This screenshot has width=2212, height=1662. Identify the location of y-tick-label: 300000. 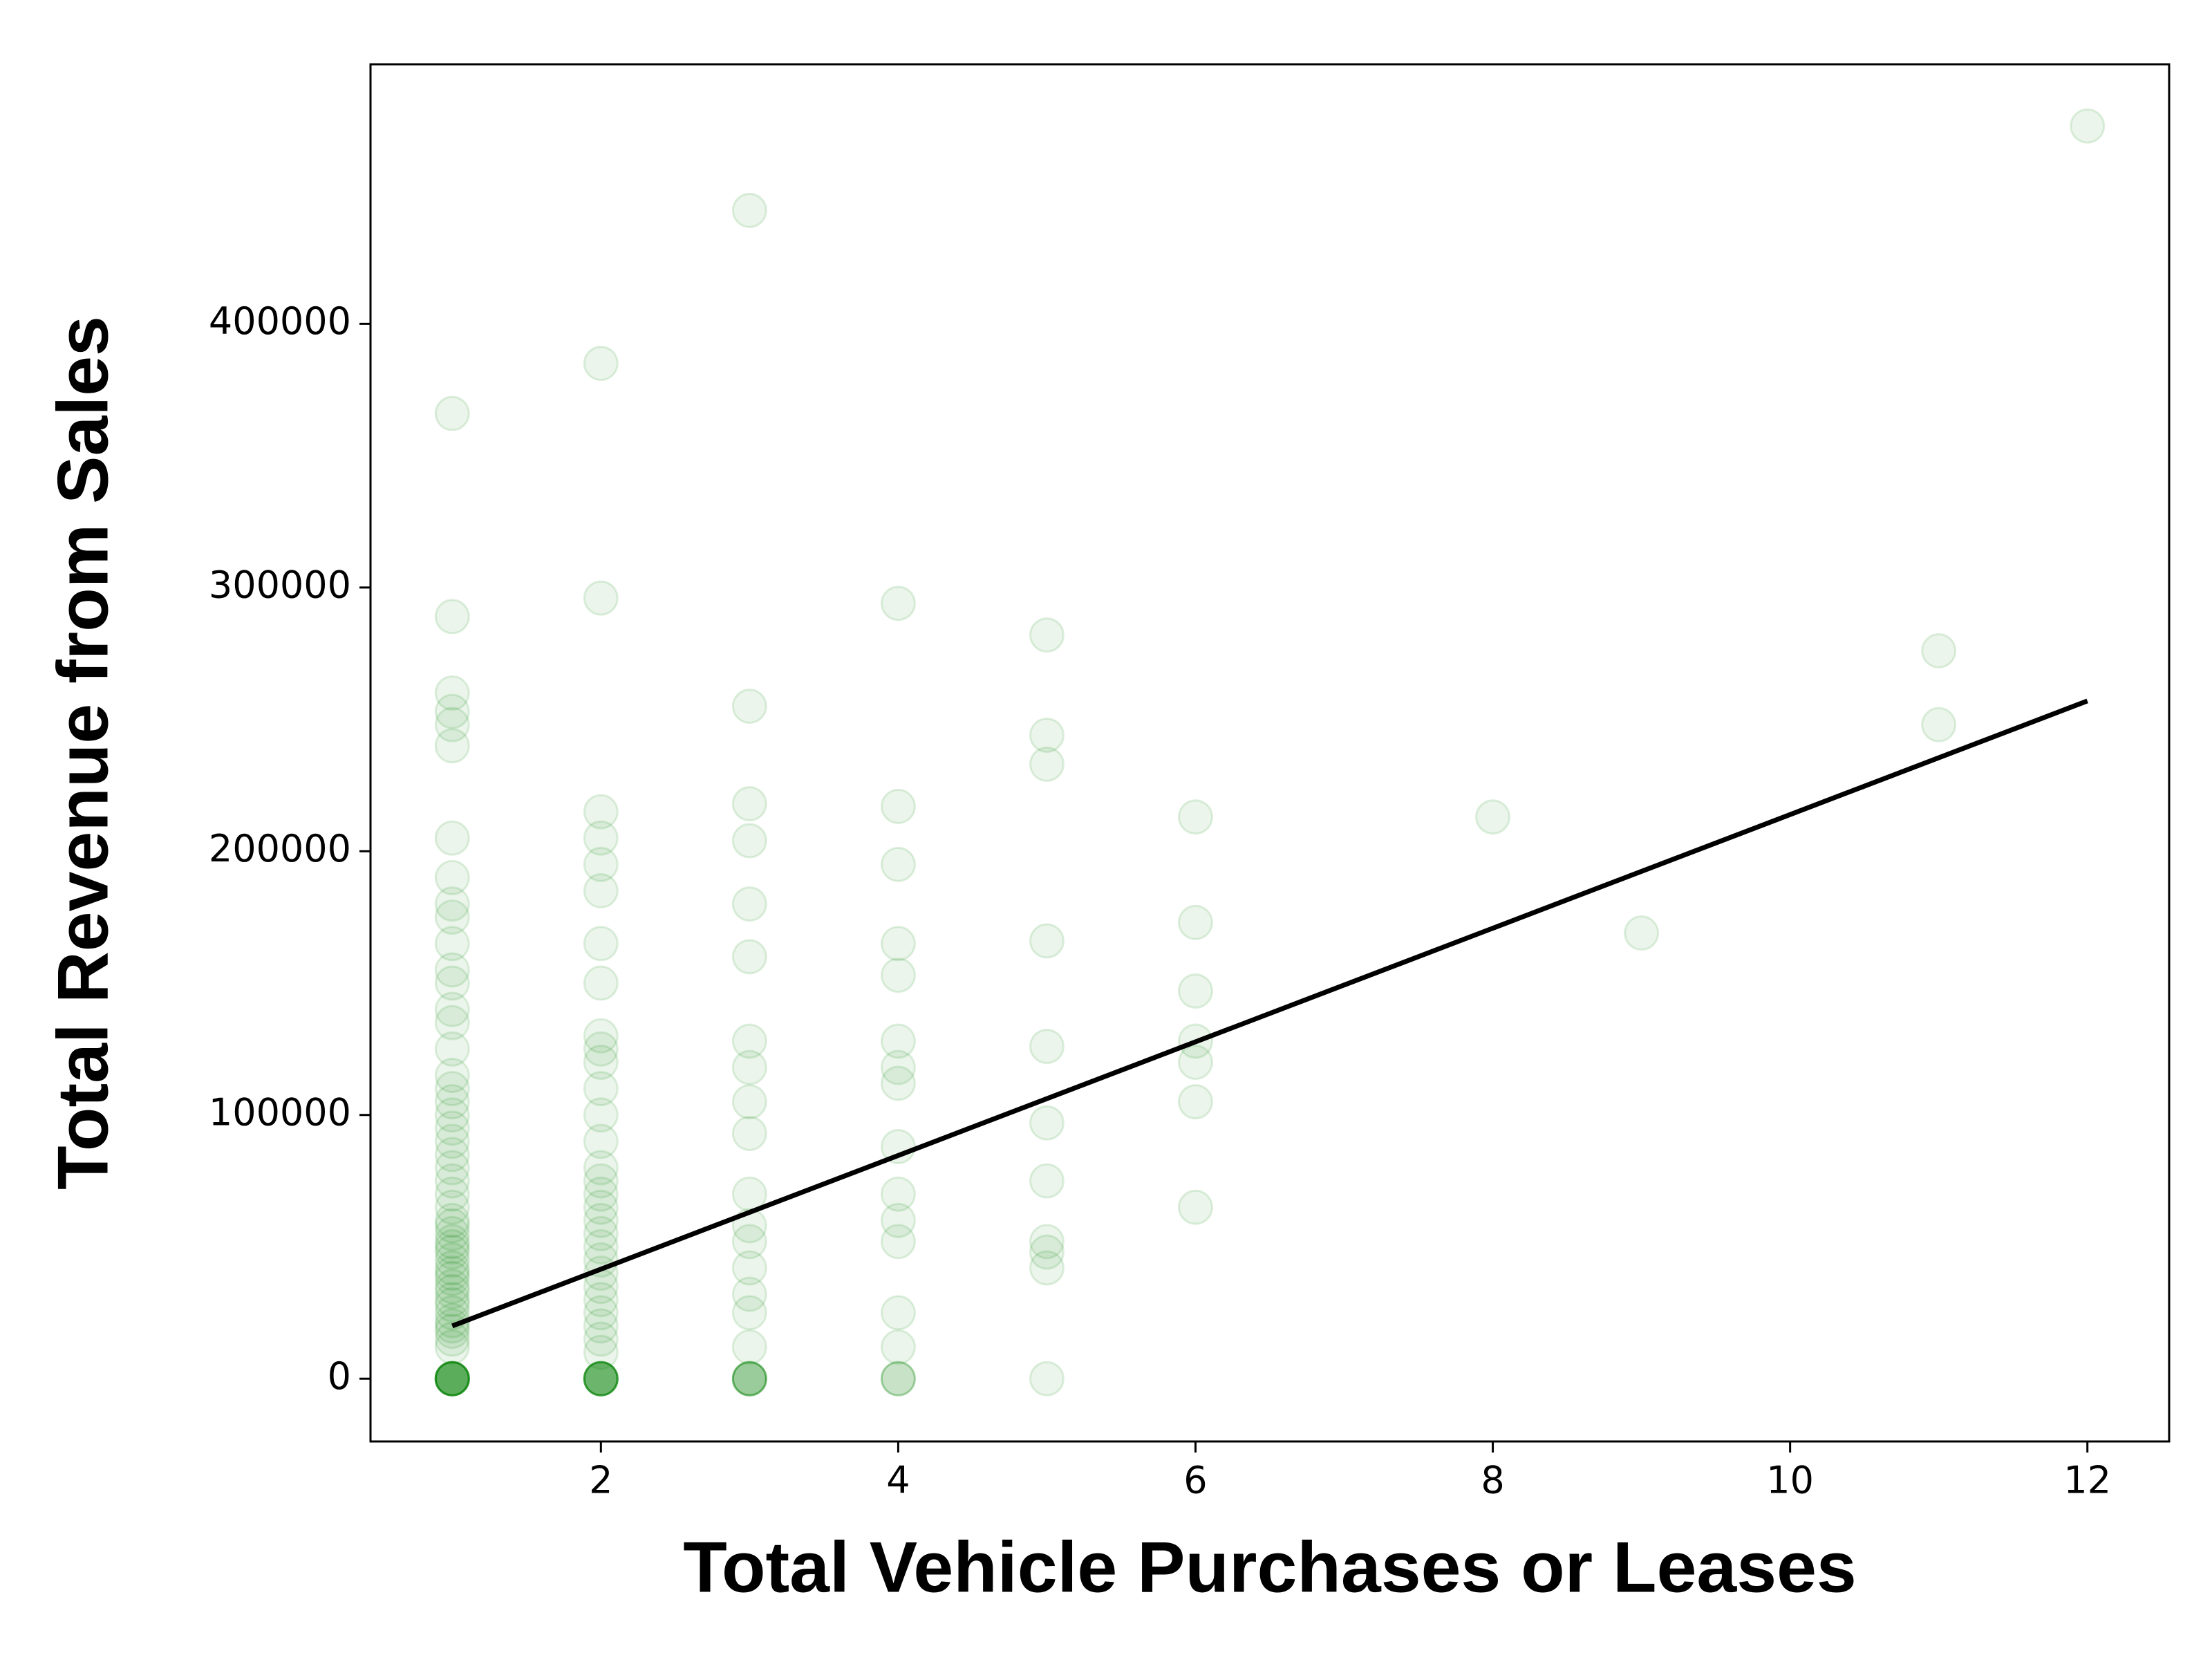
(280, 584).